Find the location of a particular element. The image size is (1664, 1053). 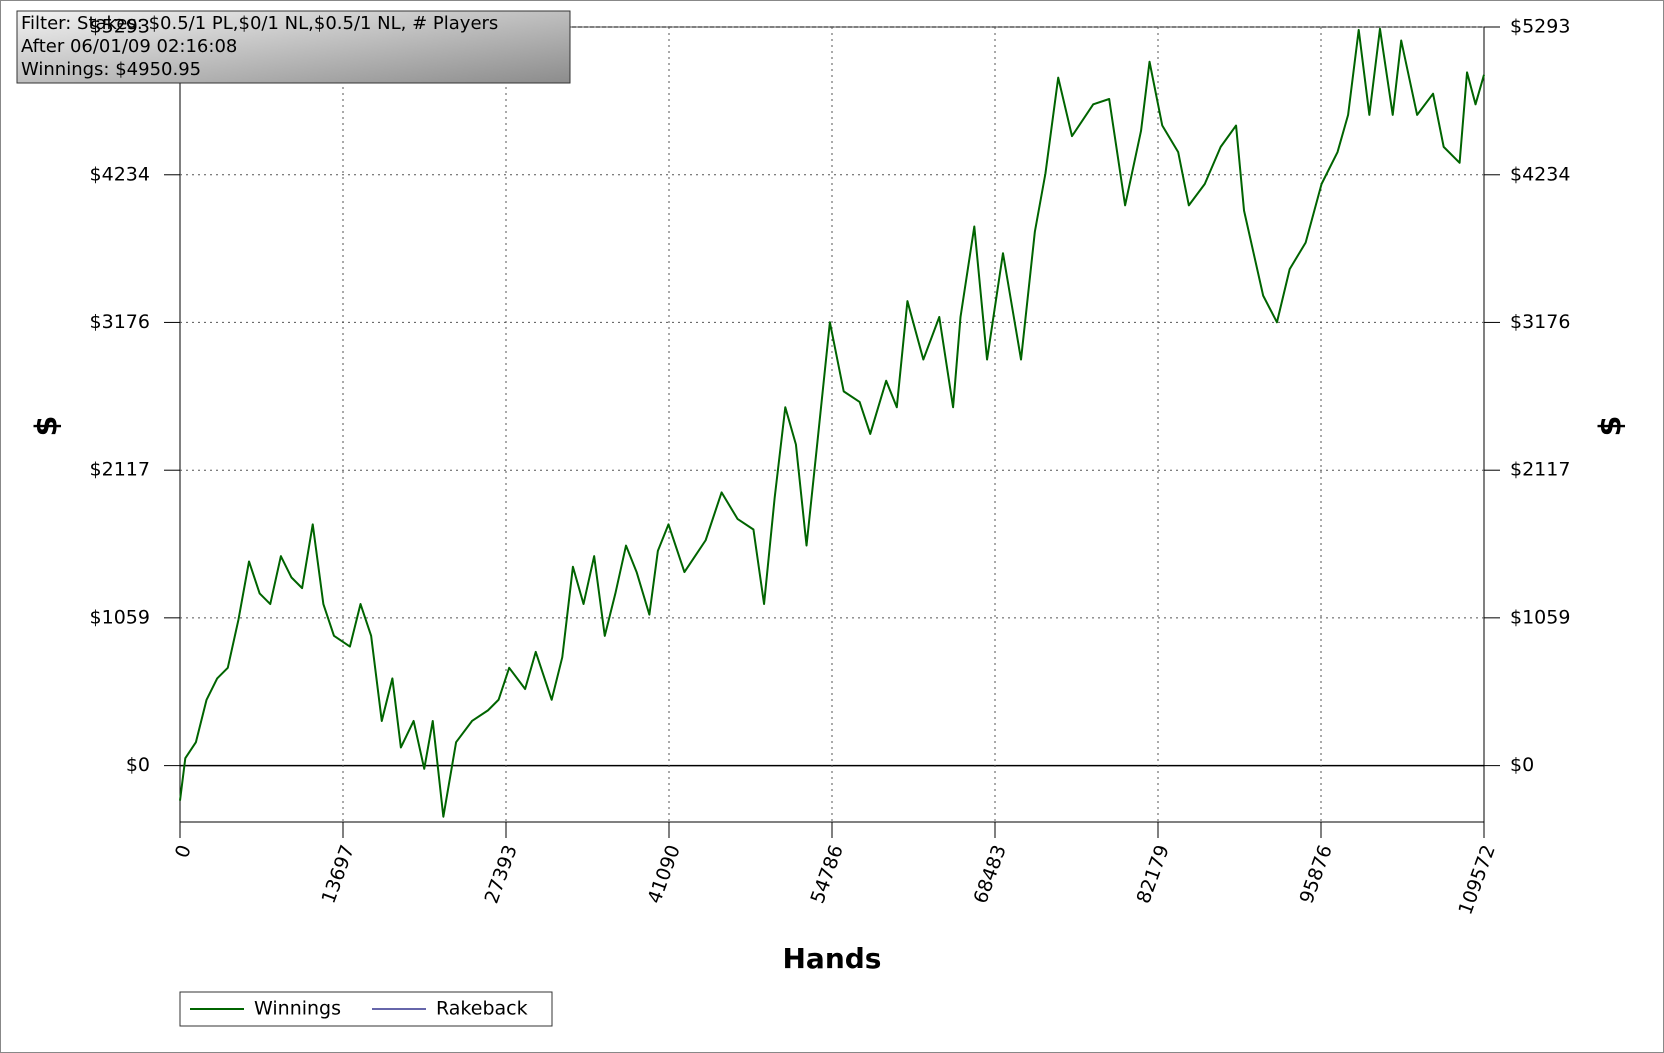

y-tick-label: $0 is located at coordinates (138, 765).